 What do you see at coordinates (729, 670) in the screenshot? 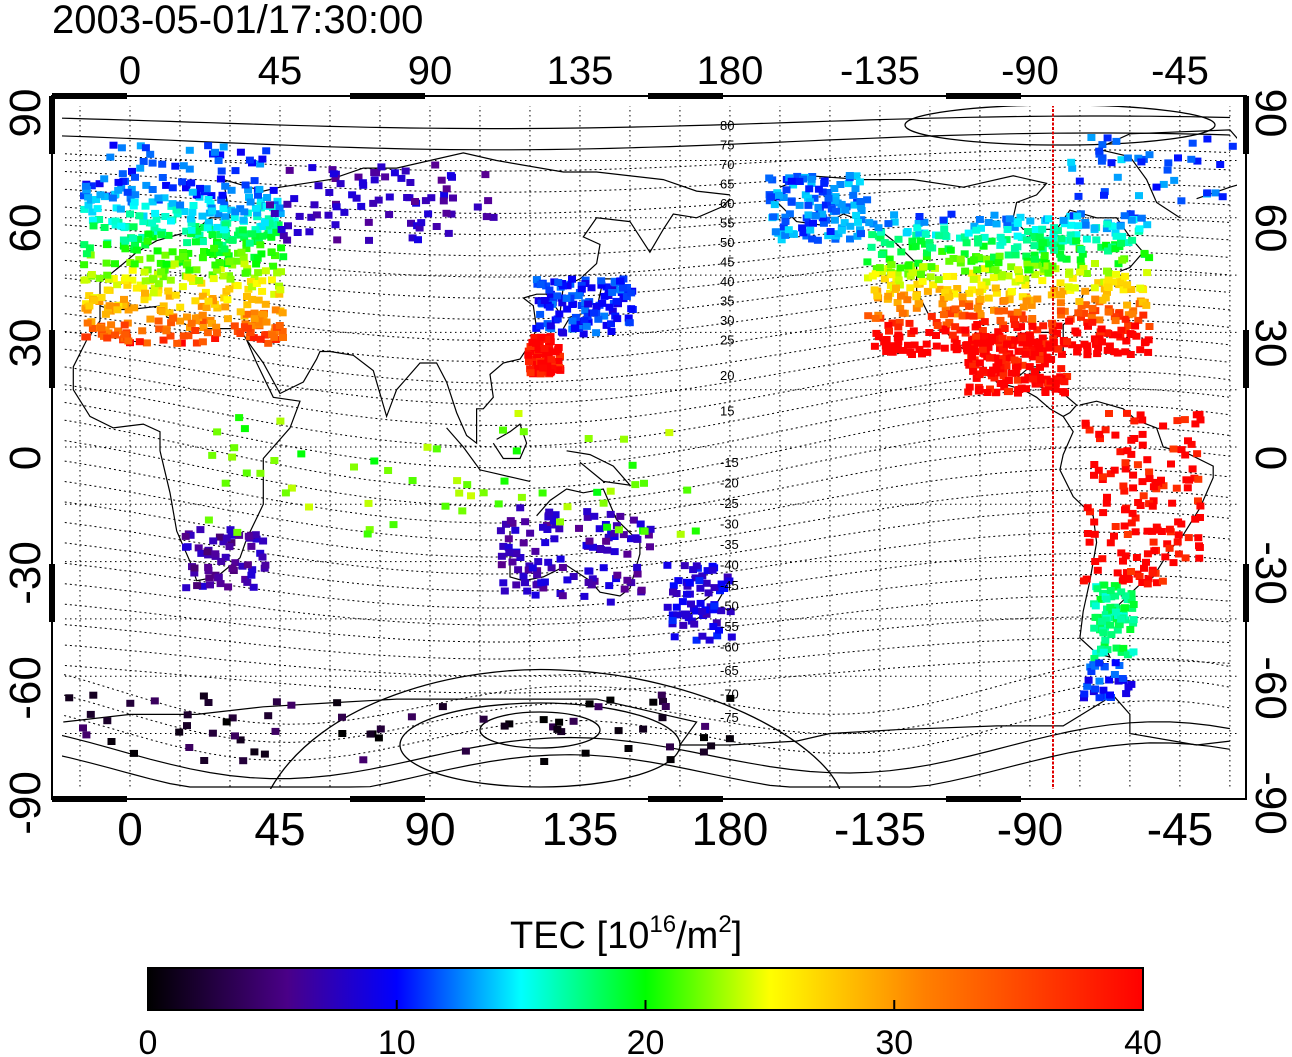
I see `contour-label: -65` at bounding box center [729, 670].